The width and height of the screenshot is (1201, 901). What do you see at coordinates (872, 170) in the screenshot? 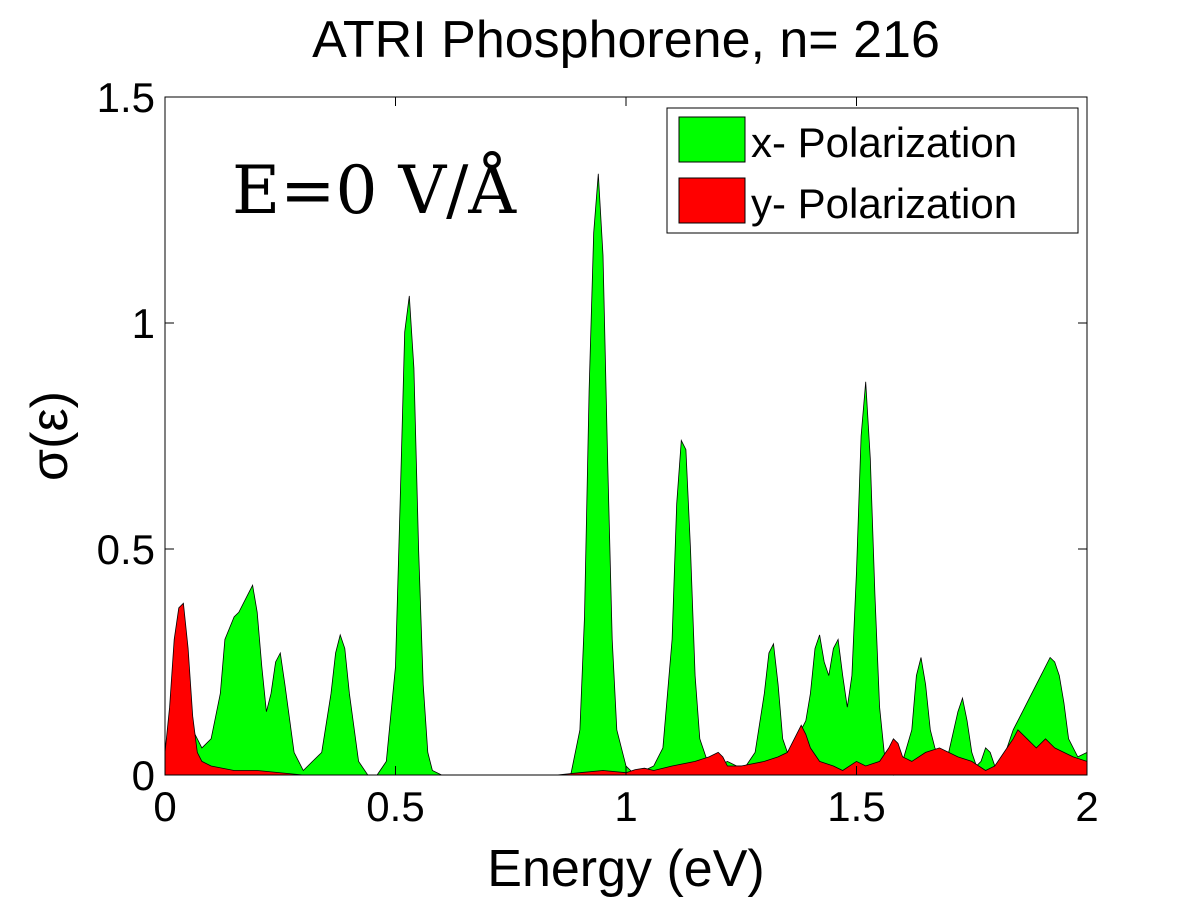
I see `legend: x- Polarization y- Polarization` at bounding box center [872, 170].